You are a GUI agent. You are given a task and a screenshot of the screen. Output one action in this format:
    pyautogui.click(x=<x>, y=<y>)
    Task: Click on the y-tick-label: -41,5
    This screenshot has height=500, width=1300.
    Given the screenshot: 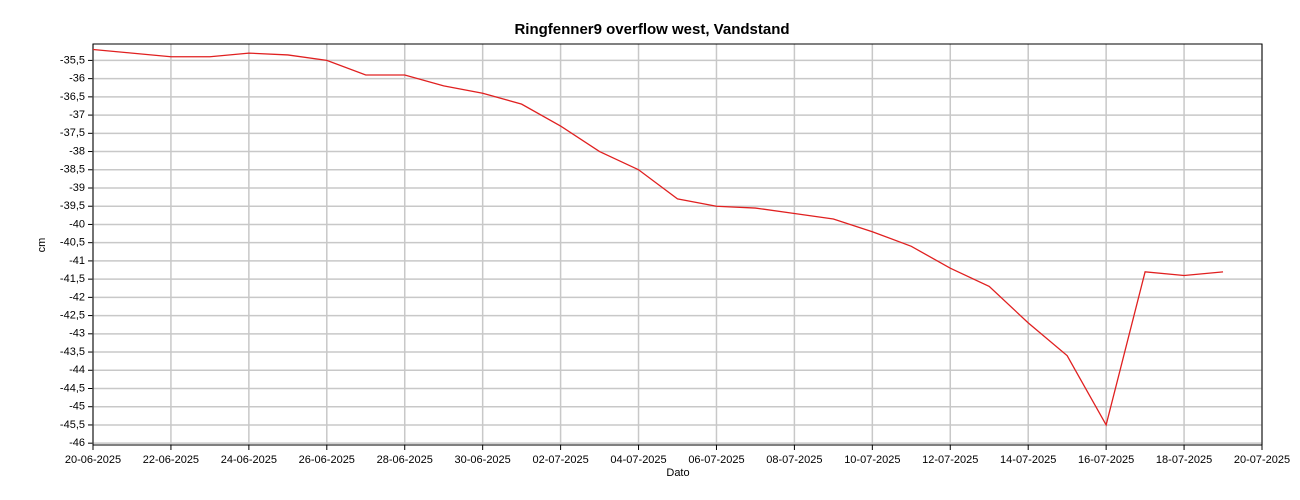 What is the action you would take?
    pyautogui.click(x=72, y=279)
    